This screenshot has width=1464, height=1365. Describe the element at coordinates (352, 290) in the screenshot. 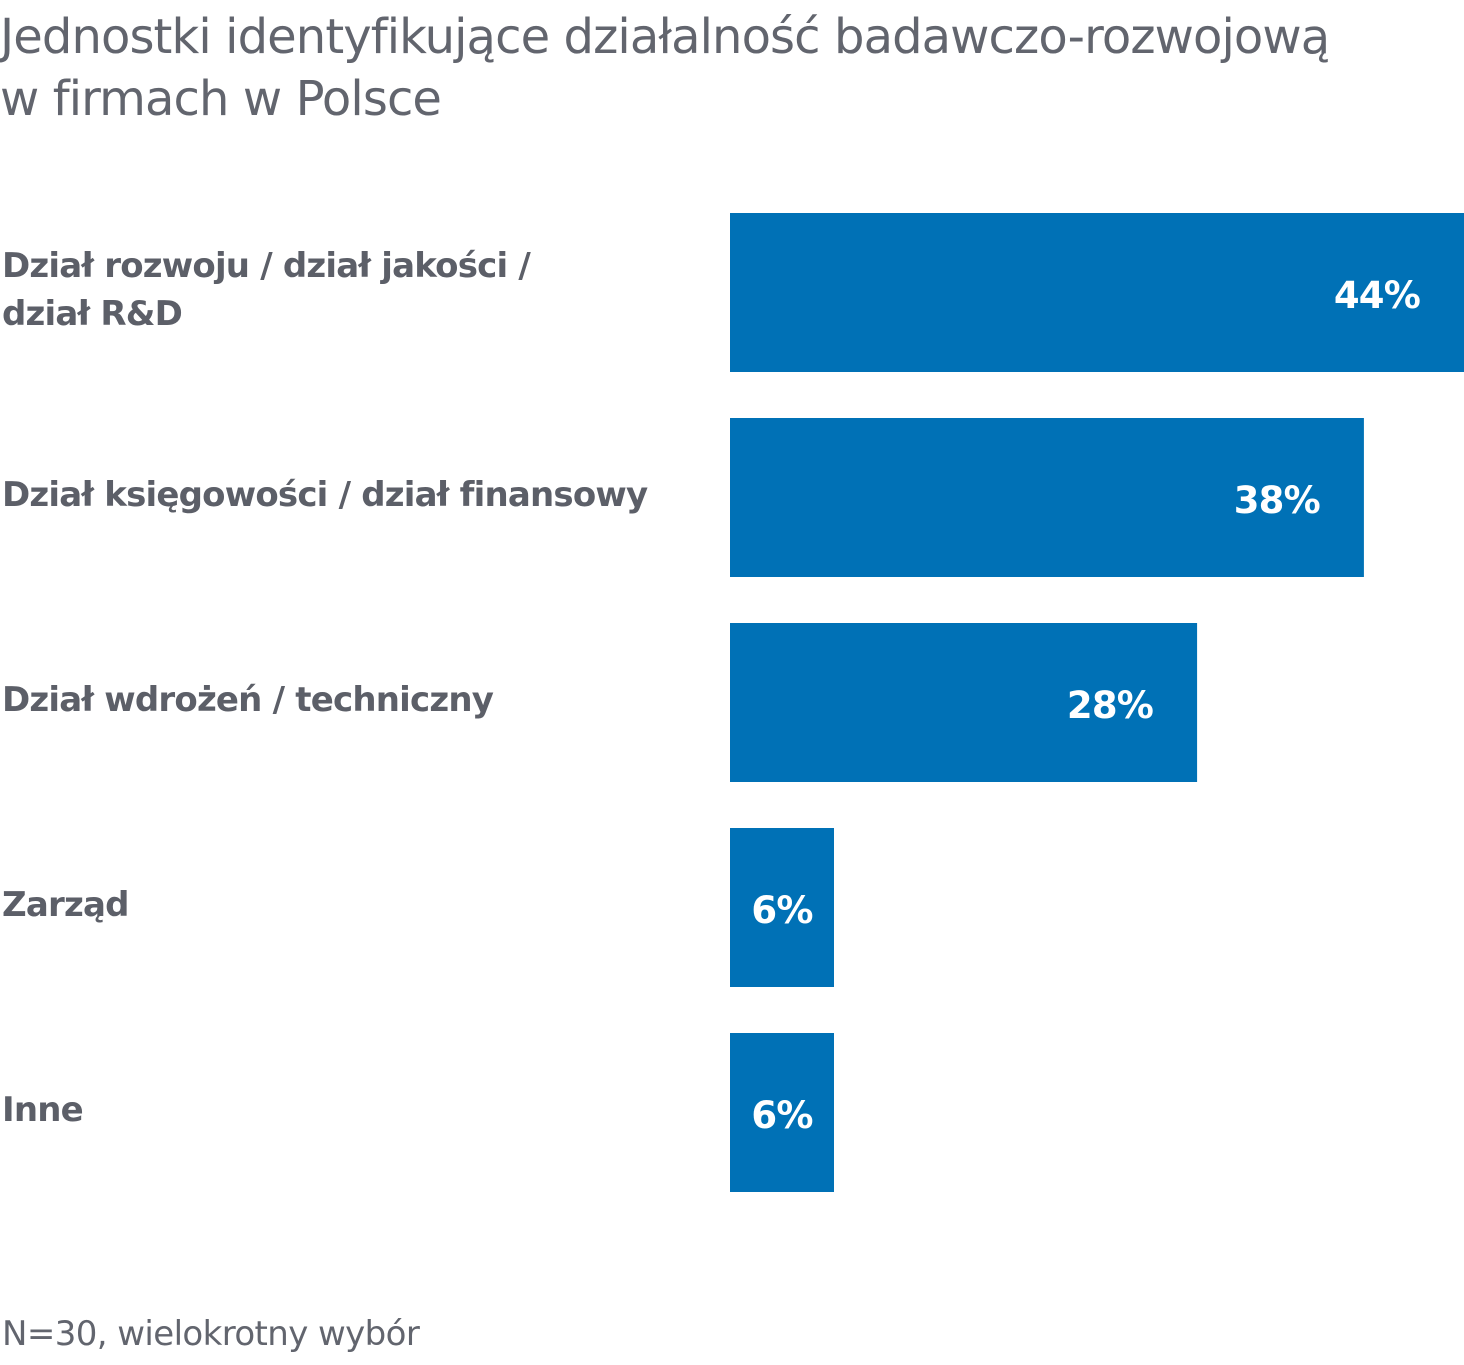

I see `category-label-0: Dział rozwoju / dział jakości / dział R&D` at that location.